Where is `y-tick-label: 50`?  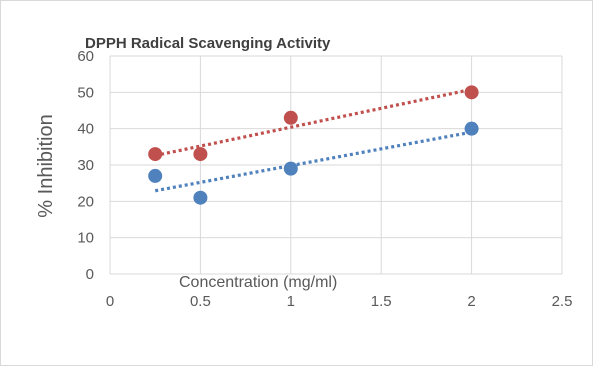
y-tick-label: 50 is located at coordinates (85, 92).